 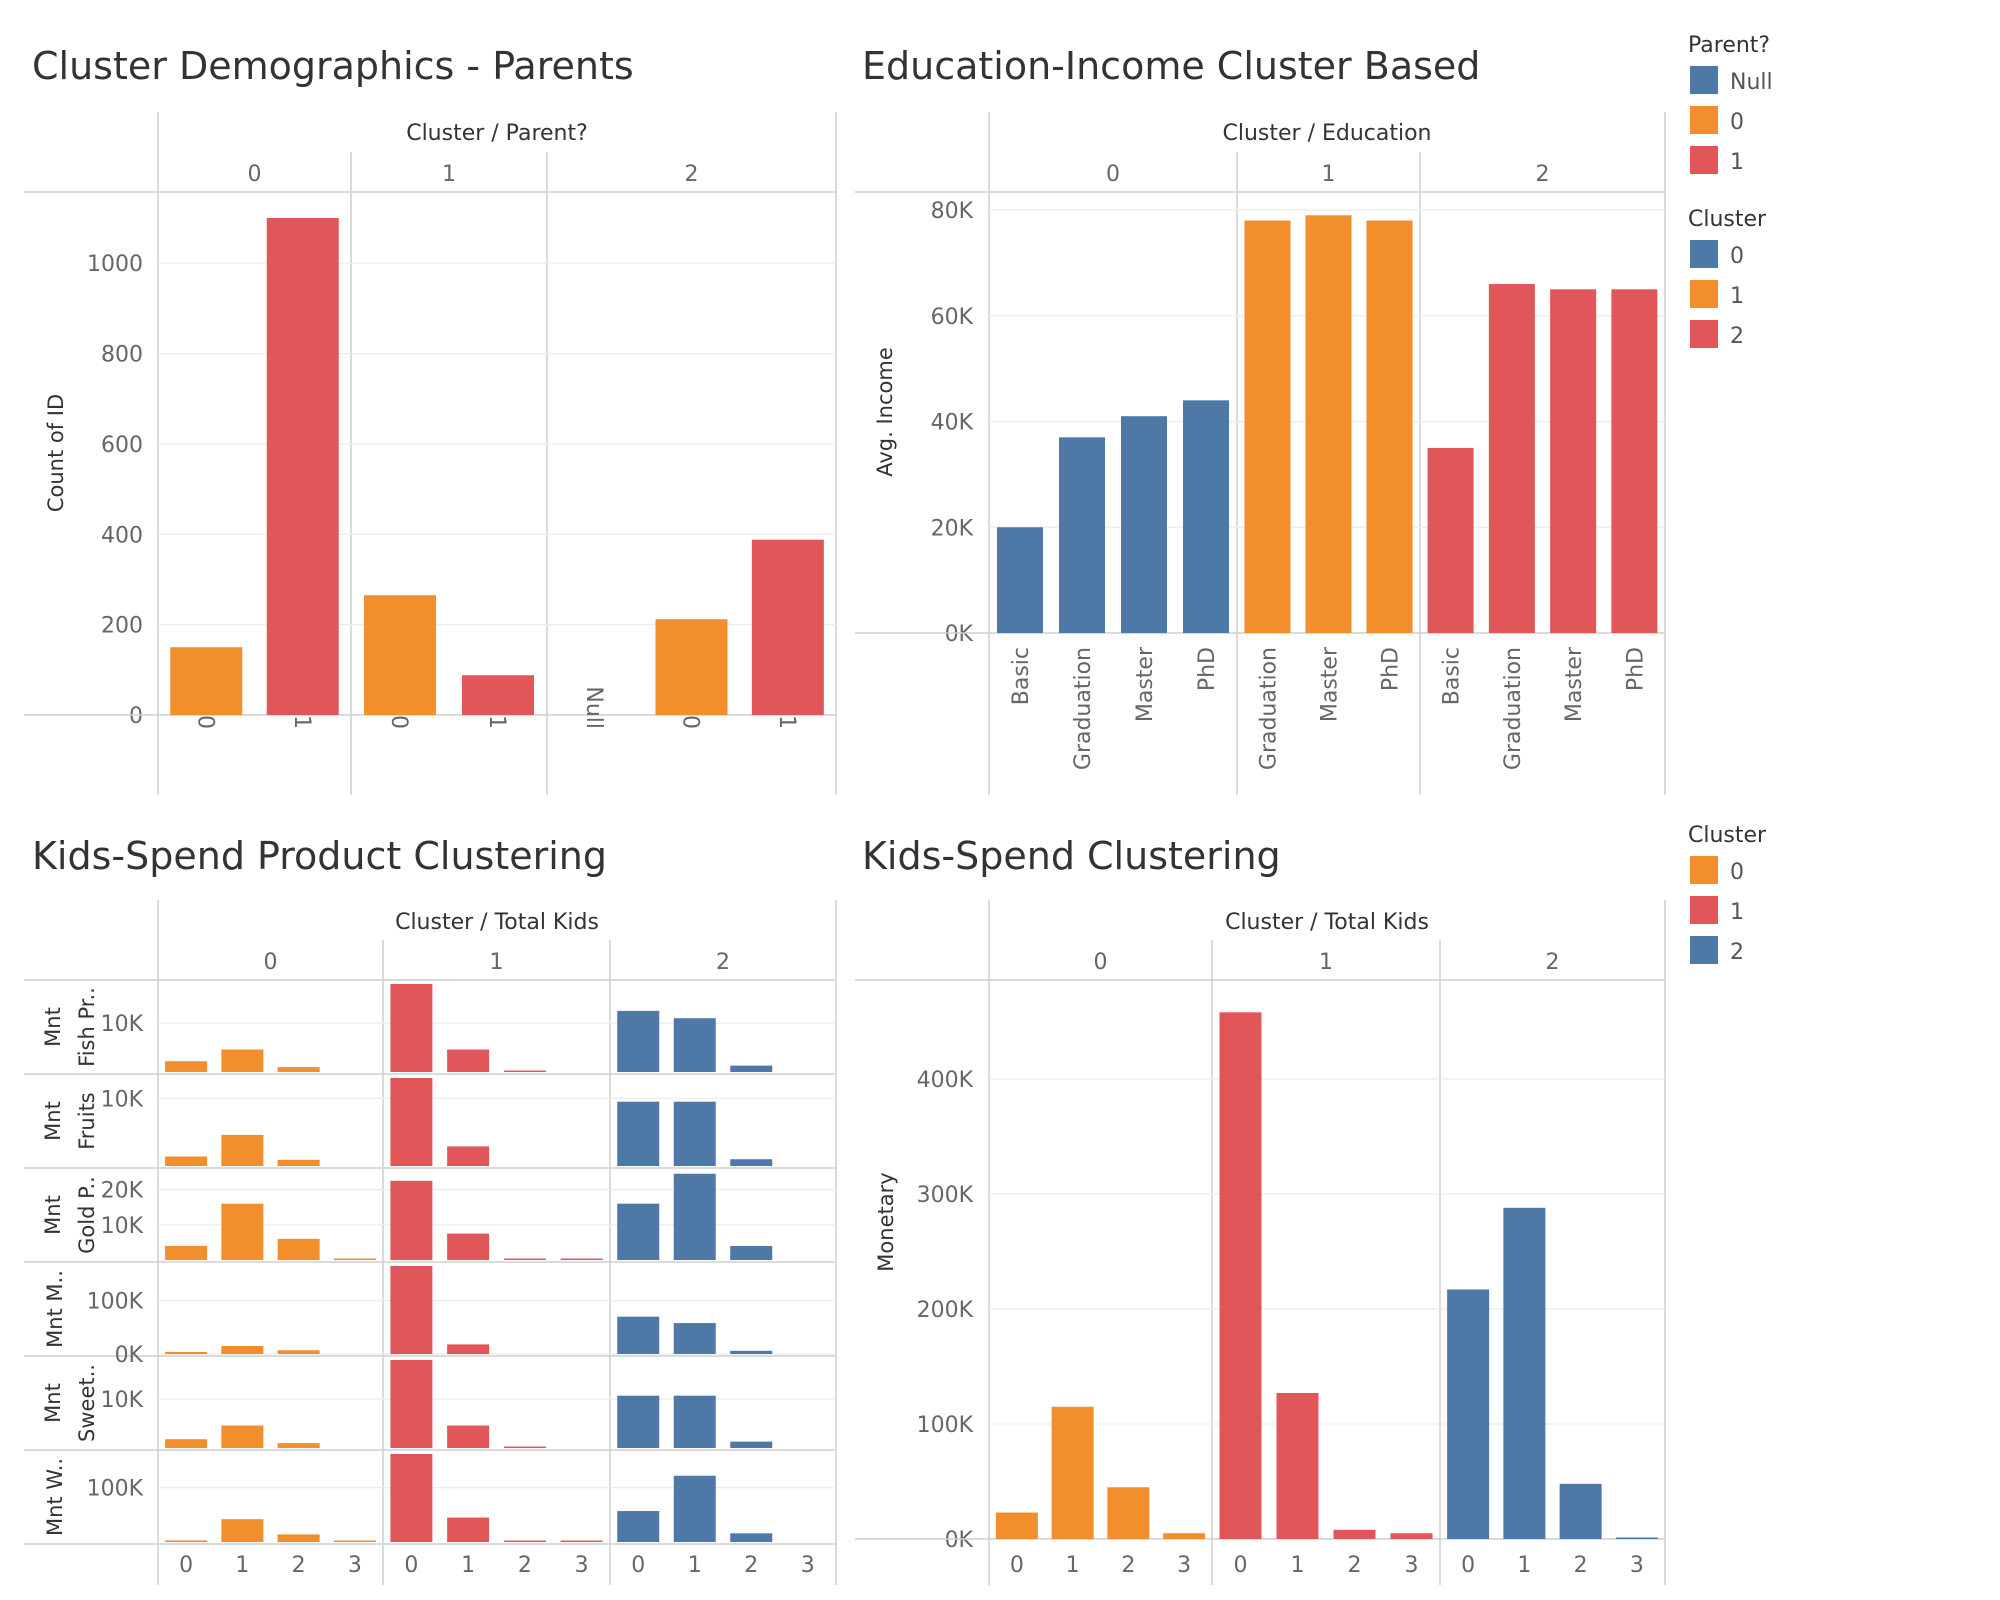 What do you see at coordinates (1581, 1565) in the screenshot?
I see `x-tick-label: 2` at bounding box center [1581, 1565].